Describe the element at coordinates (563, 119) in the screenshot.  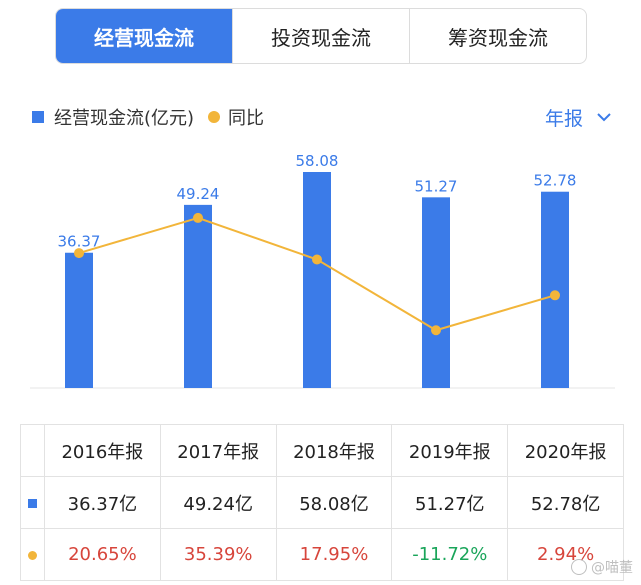
I see `period-label: 年报` at that location.